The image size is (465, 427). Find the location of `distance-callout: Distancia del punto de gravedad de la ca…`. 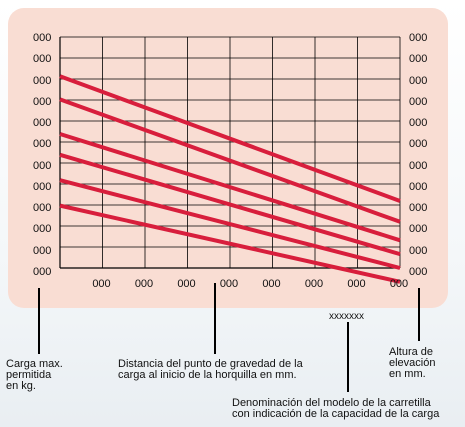

distance-callout: Distancia del punto de gravedad de la ca… is located at coordinates (210, 370).